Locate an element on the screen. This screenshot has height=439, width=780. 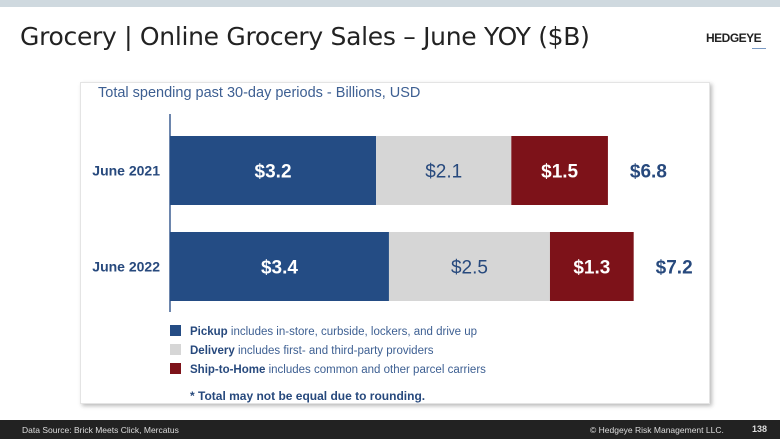
data-label: $1.5 is located at coordinates (559, 172).